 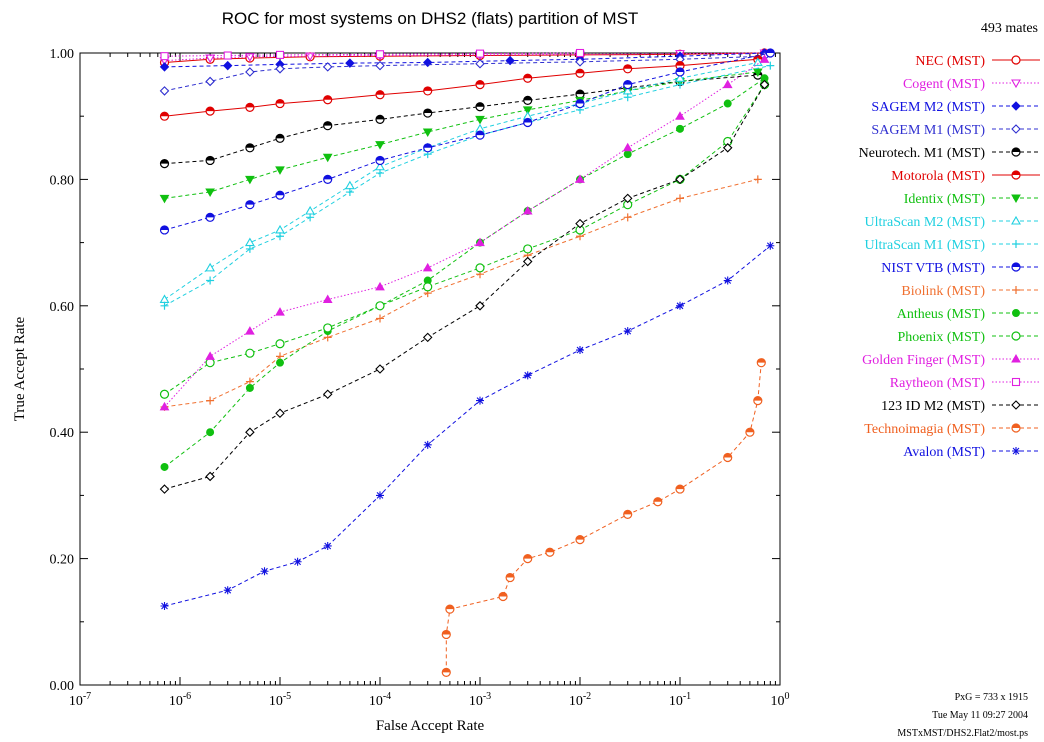 I want to click on corner-note: 493 mates, so click(x=1009, y=28).